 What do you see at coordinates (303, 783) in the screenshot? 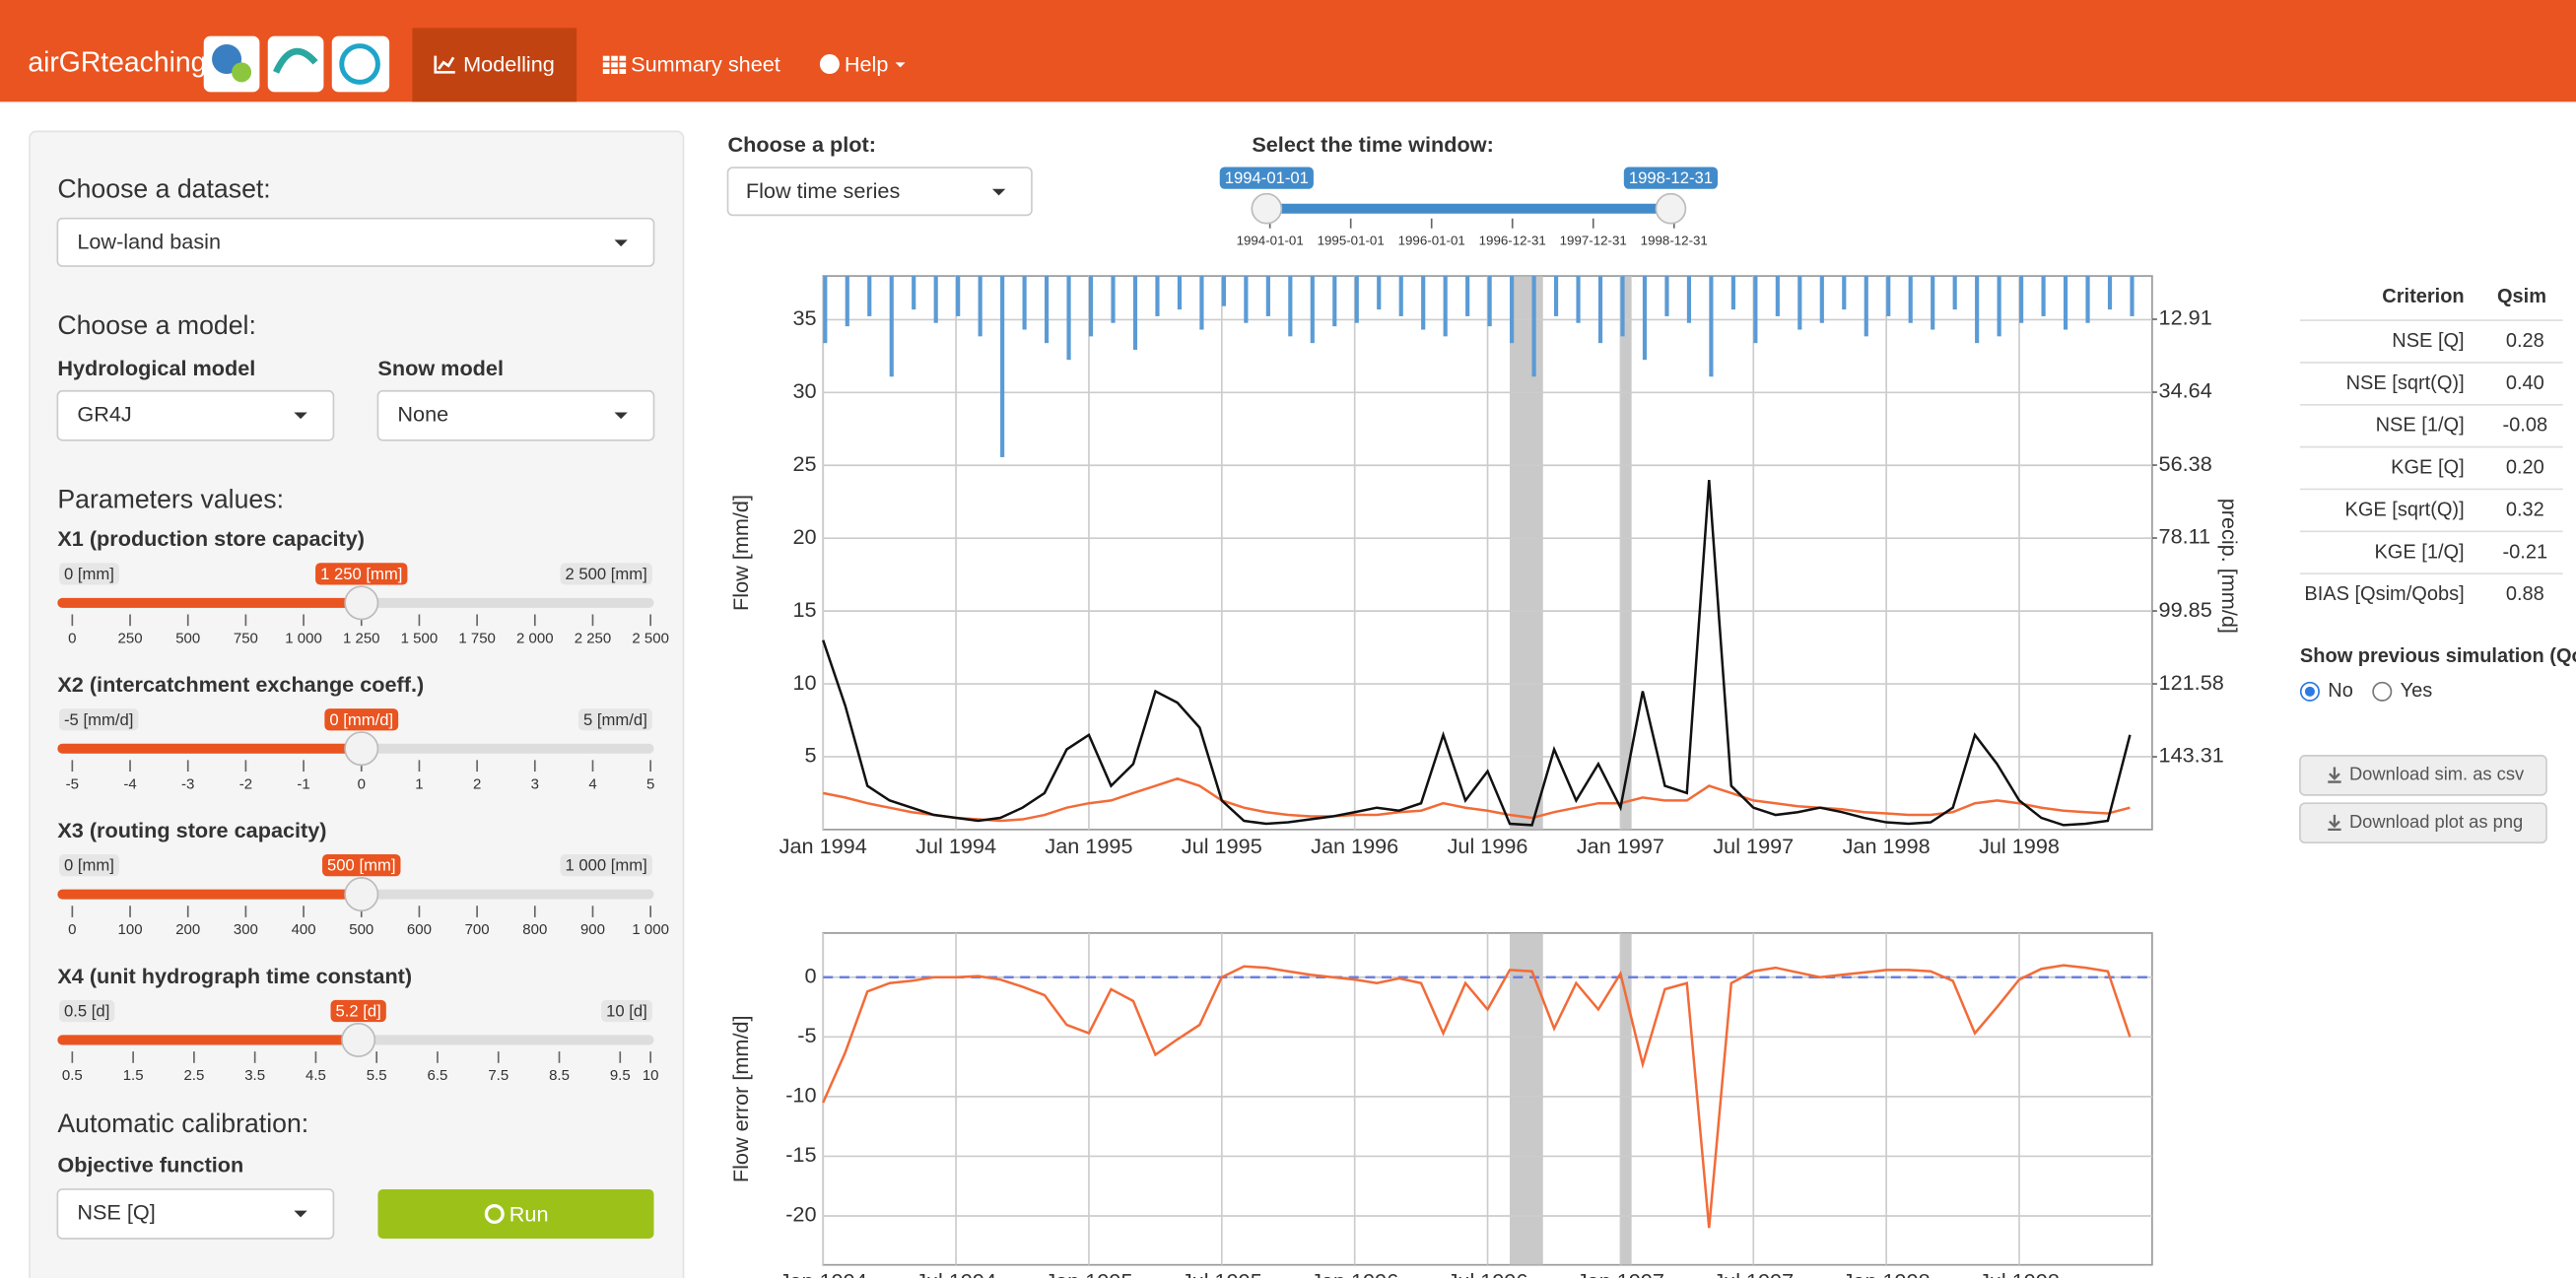
I see `slider-tick-label: -1` at bounding box center [303, 783].